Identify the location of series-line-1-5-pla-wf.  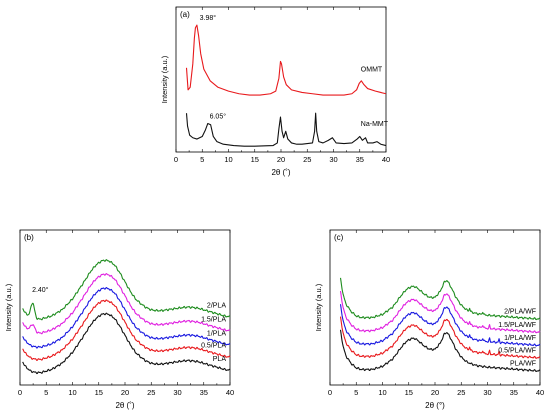
(440, 312).